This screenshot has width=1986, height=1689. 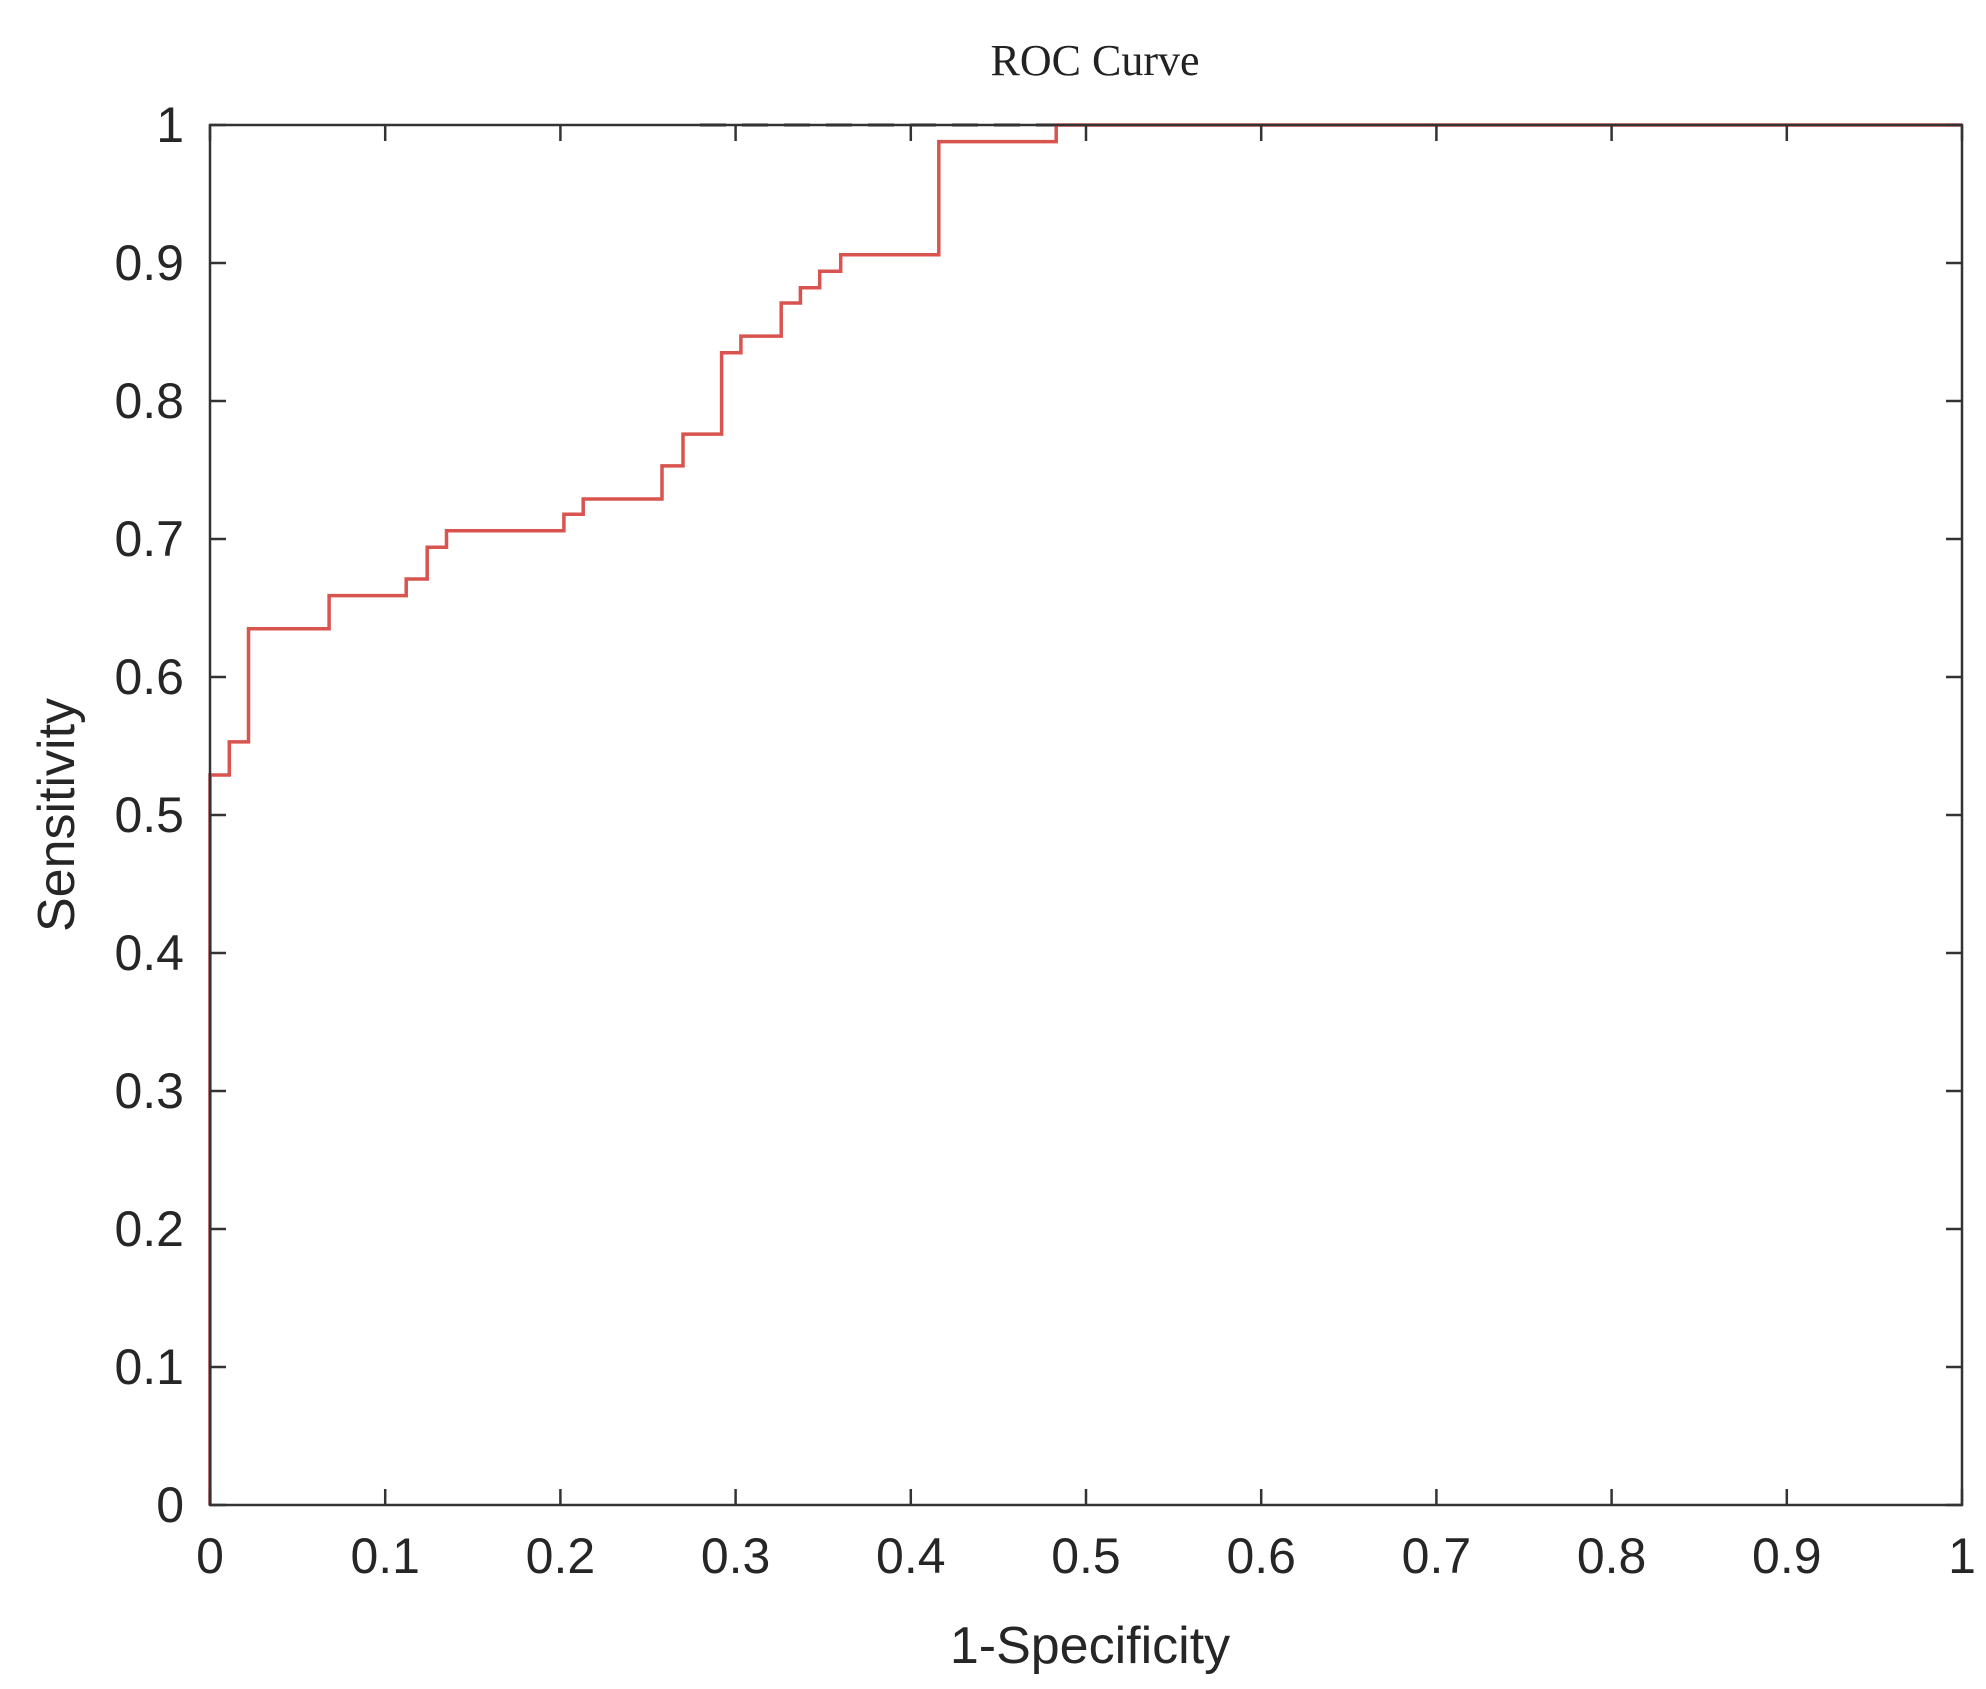 What do you see at coordinates (561, 1556) in the screenshot?
I see `x-tick-label: 0.2` at bounding box center [561, 1556].